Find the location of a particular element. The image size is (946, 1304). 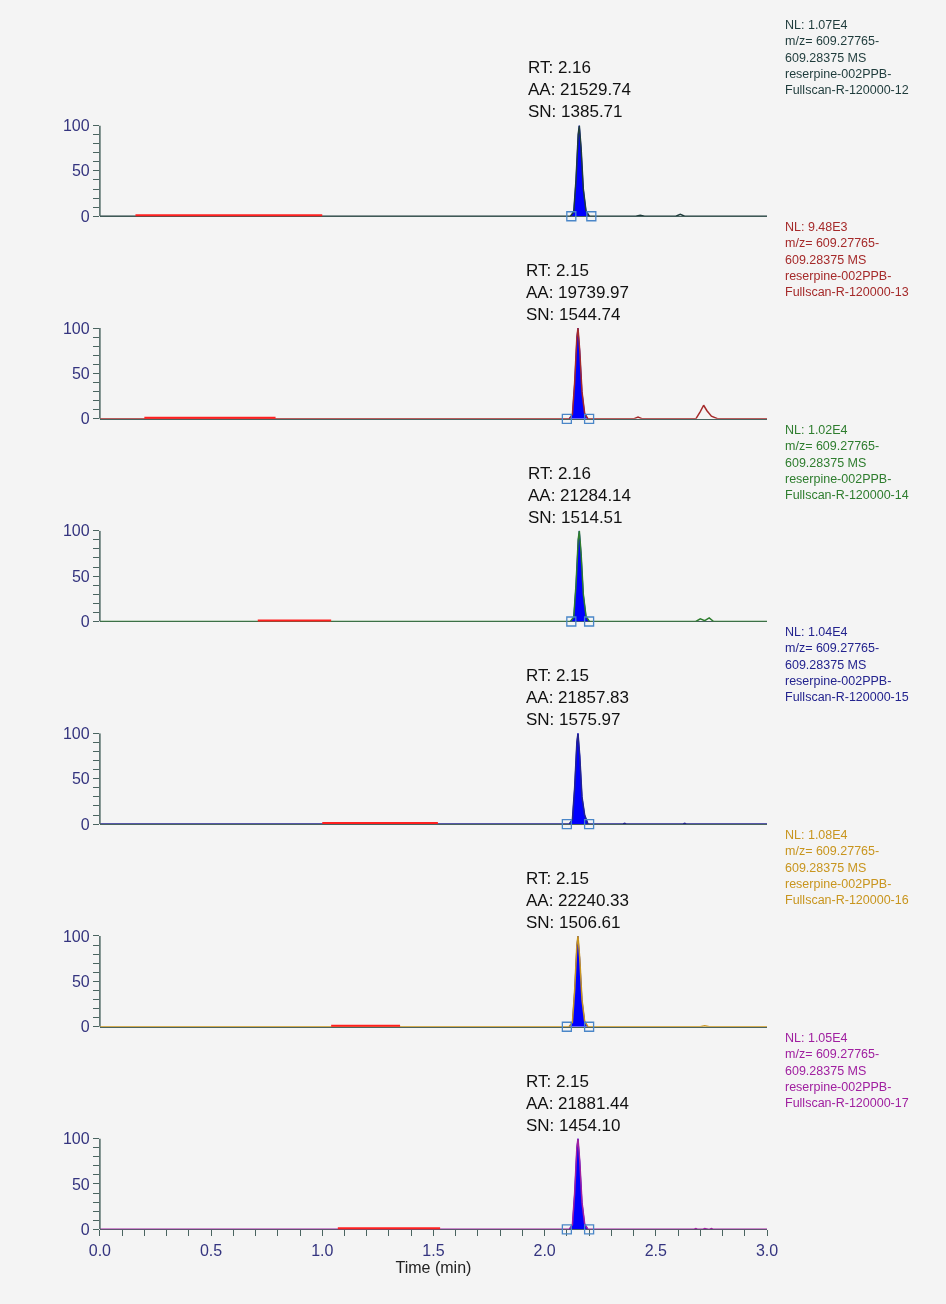

text: RT: 2.15 AA: 22240.33 SN: 1506.61 is located at coordinates (578, 901).